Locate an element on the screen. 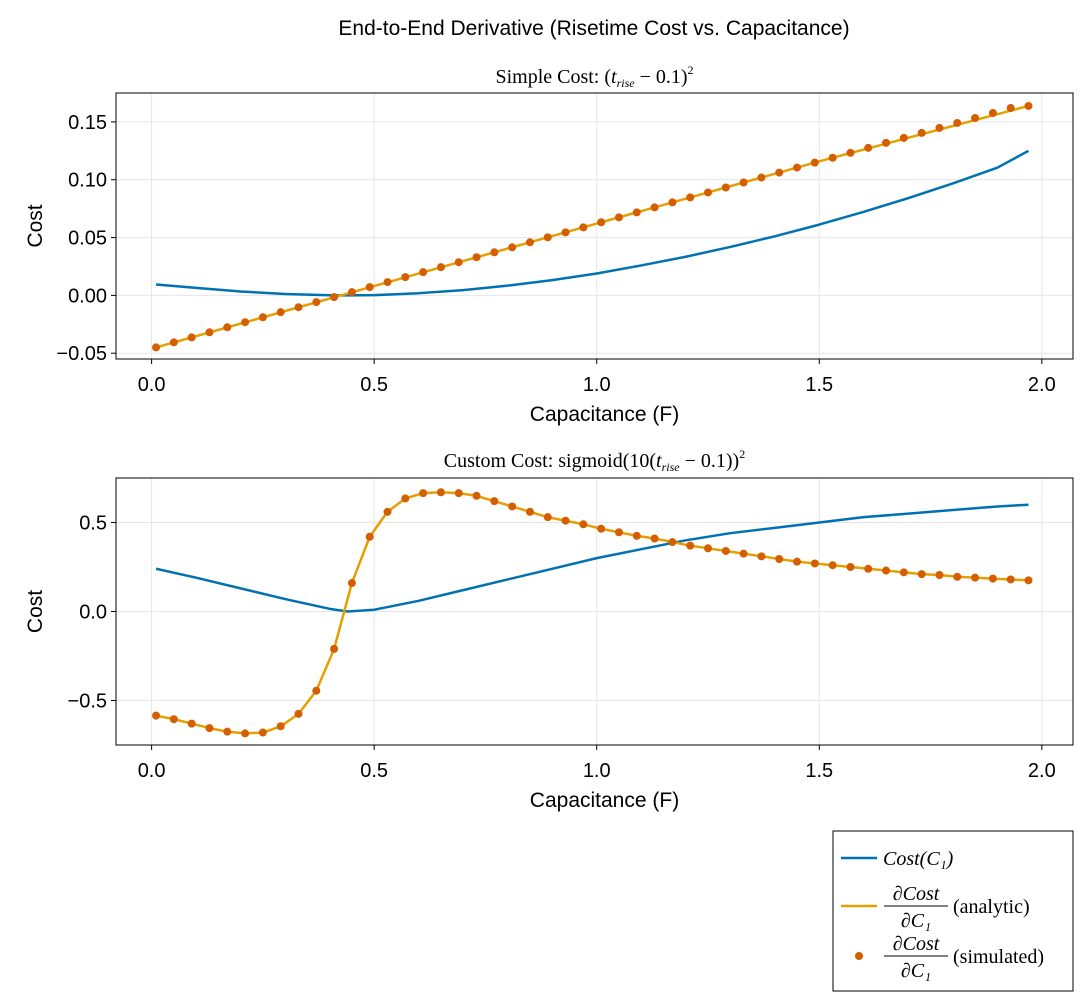 Image resolution: width=1089 pixels, height=1004 pixels. y-tick-label: 0.00 is located at coordinates (87, 296).